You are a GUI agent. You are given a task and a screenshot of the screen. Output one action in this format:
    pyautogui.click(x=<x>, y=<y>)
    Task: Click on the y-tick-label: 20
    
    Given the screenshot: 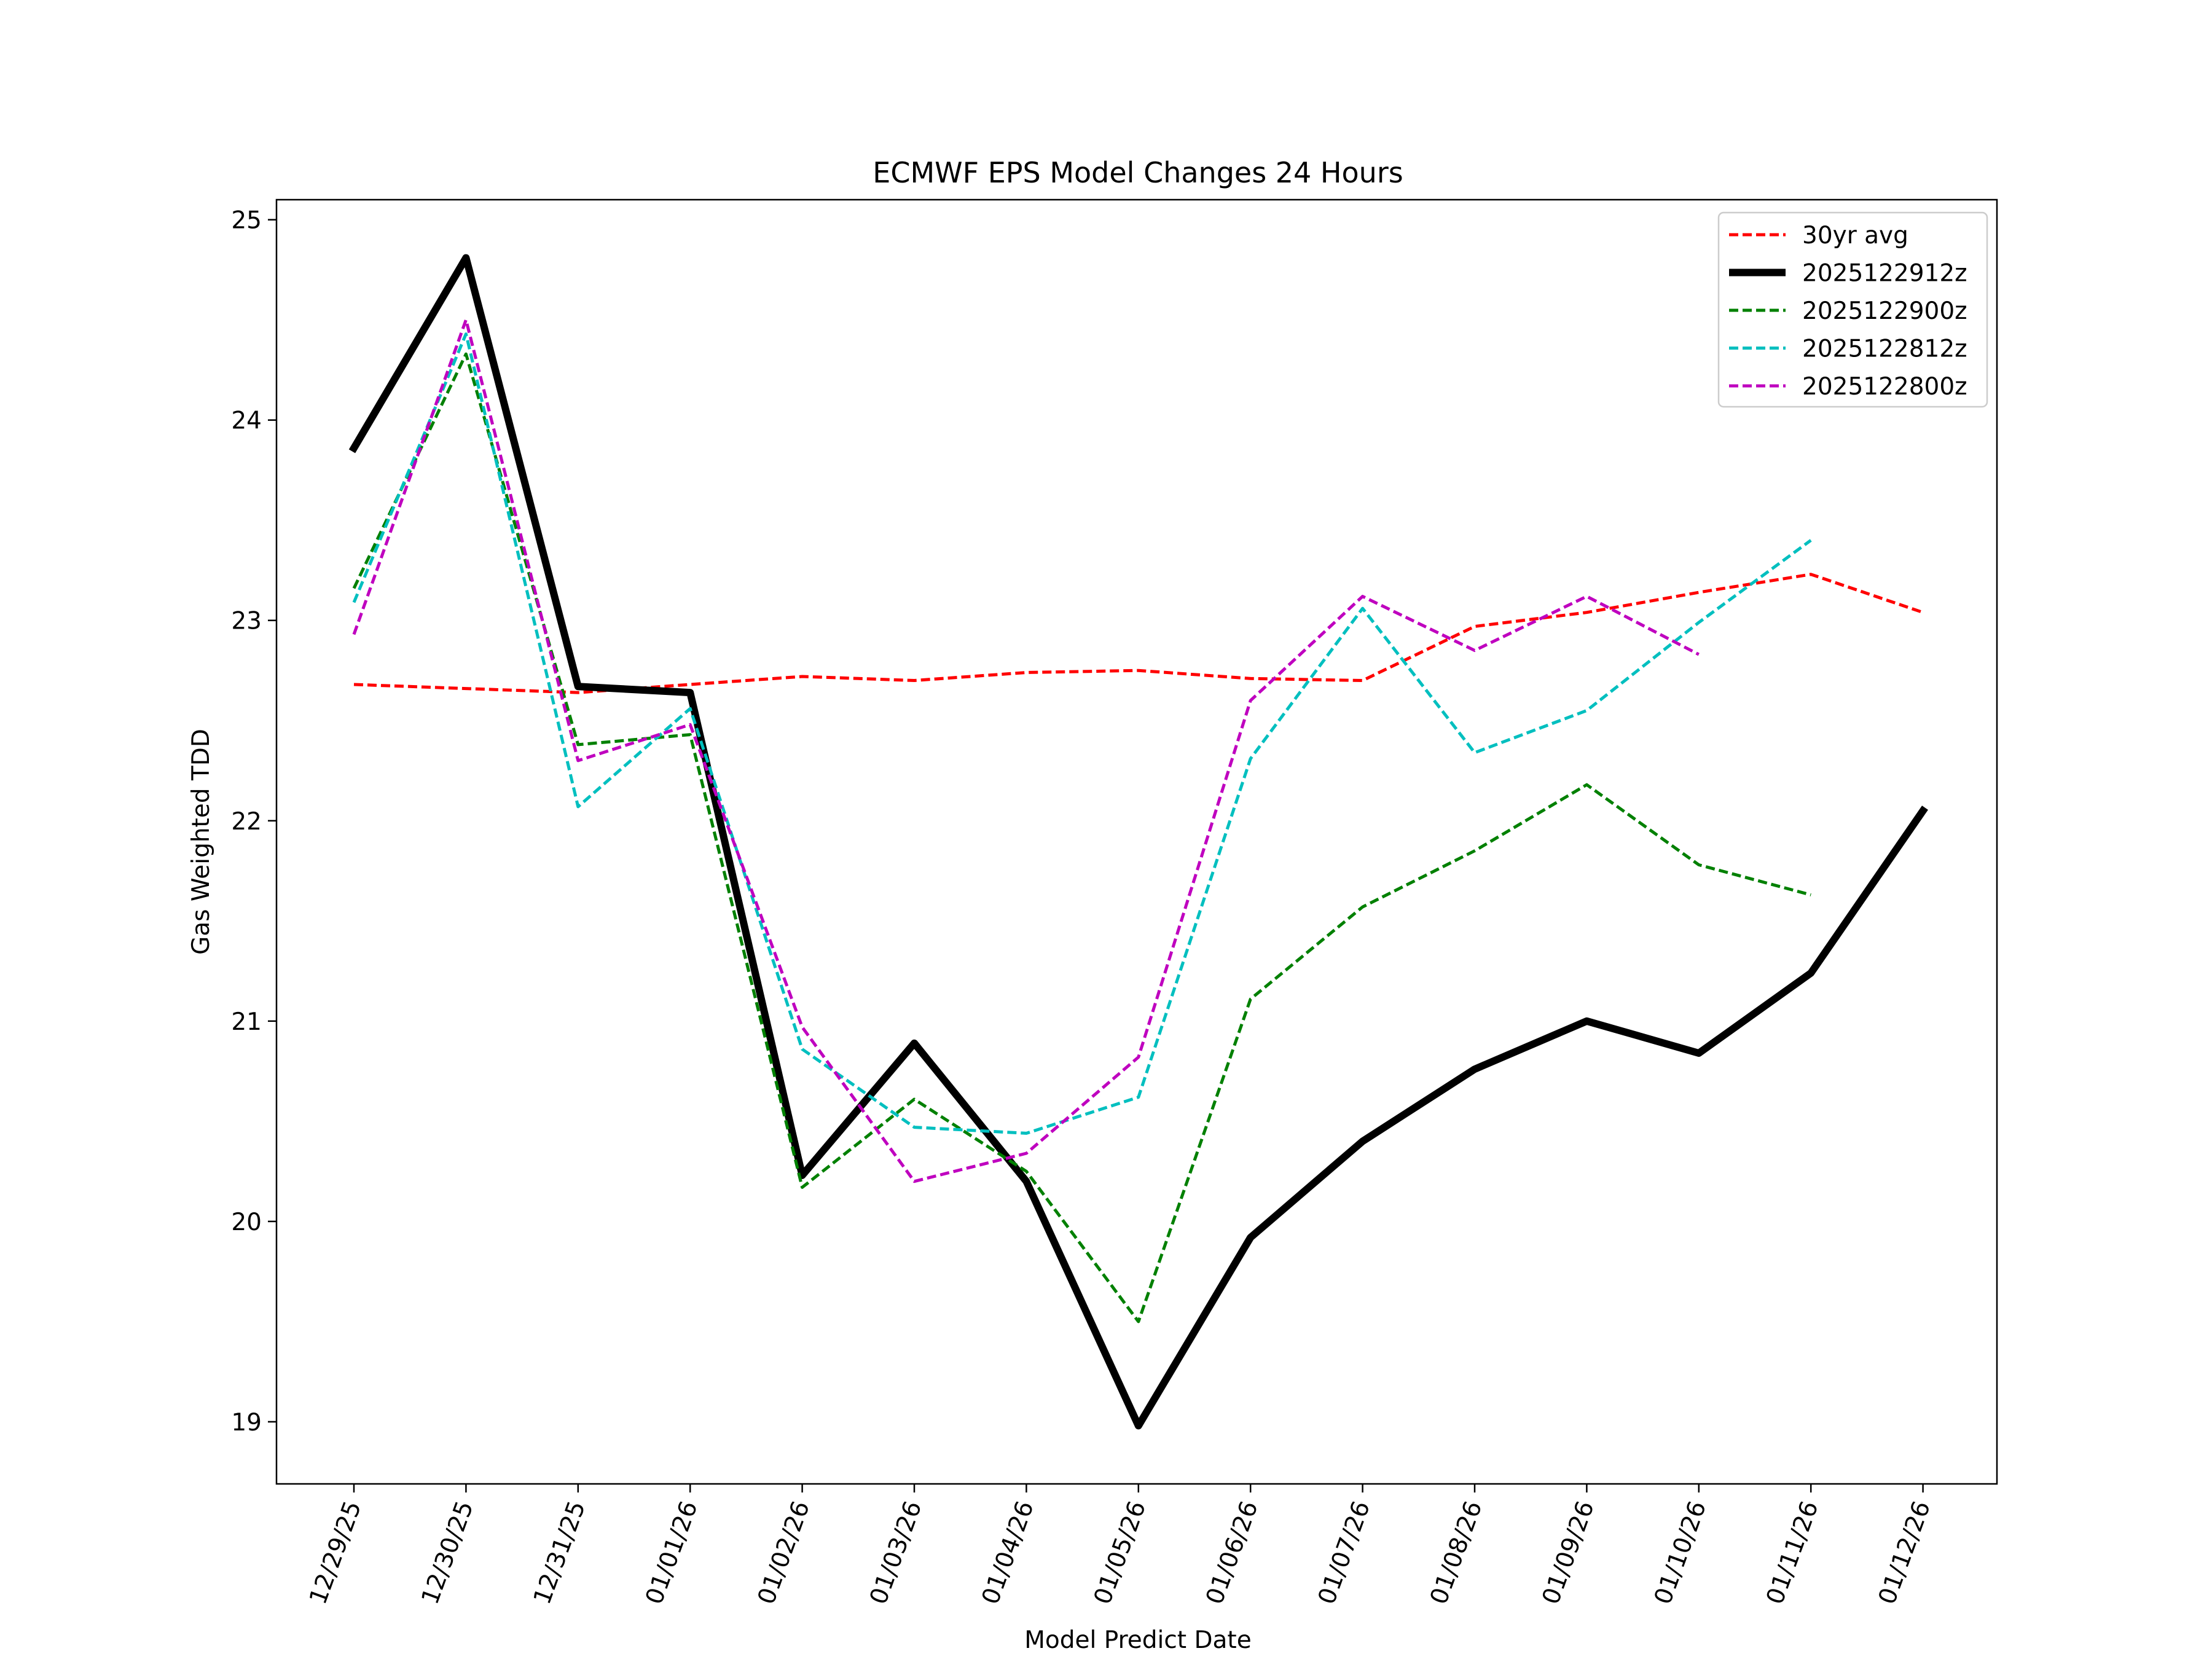 What is the action you would take?
    pyautogui.click(x=246, y=1222)
    